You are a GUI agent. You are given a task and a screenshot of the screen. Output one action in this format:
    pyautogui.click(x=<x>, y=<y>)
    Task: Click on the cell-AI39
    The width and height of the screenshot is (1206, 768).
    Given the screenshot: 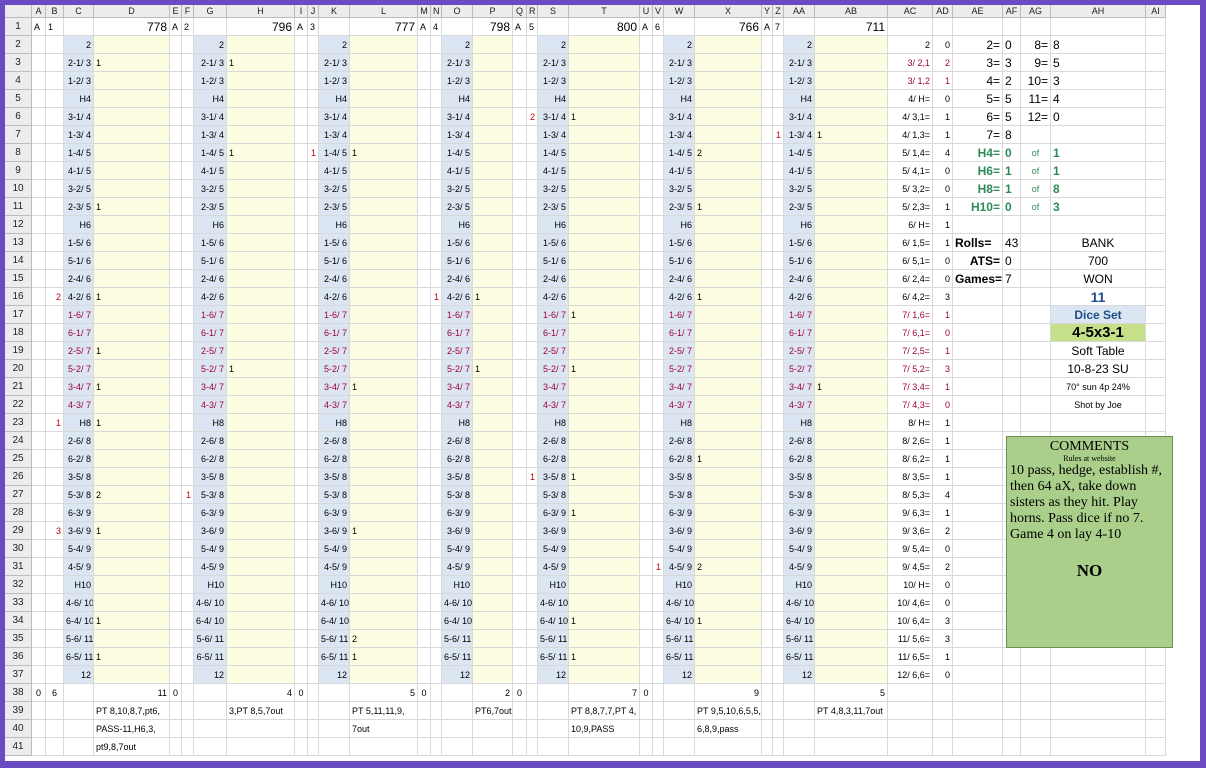 What is the action you would take?
    pyautogui.click(x=1156, y=711)
    